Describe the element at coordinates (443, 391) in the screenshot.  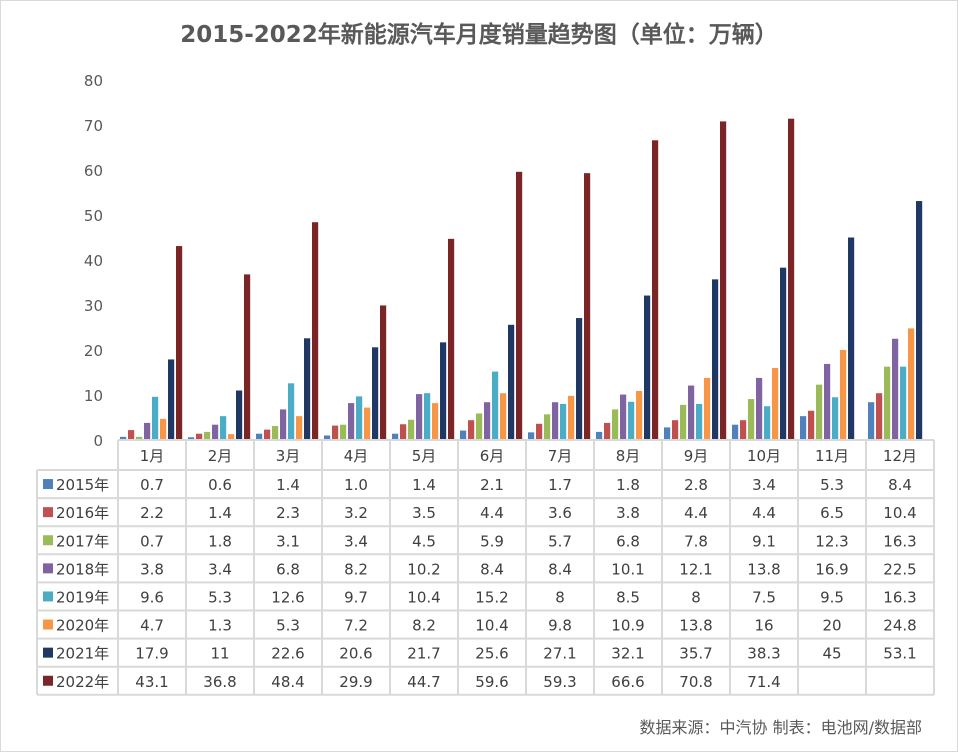
I see `bar-2021年-5月` at that location.